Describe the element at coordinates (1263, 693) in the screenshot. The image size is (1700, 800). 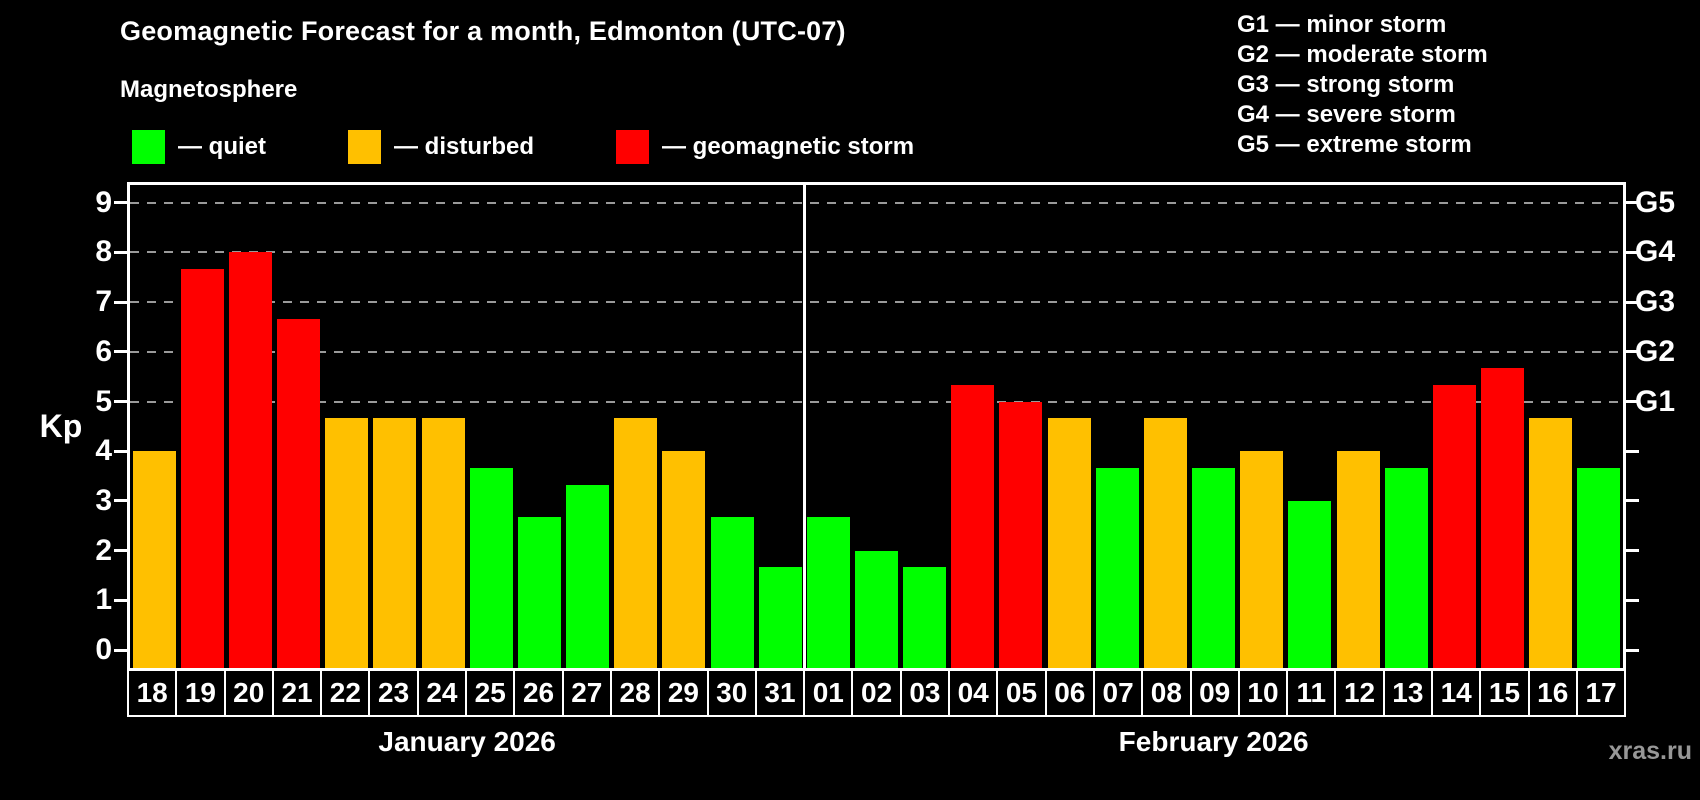
I see `day-label-cell: 10` at that location.